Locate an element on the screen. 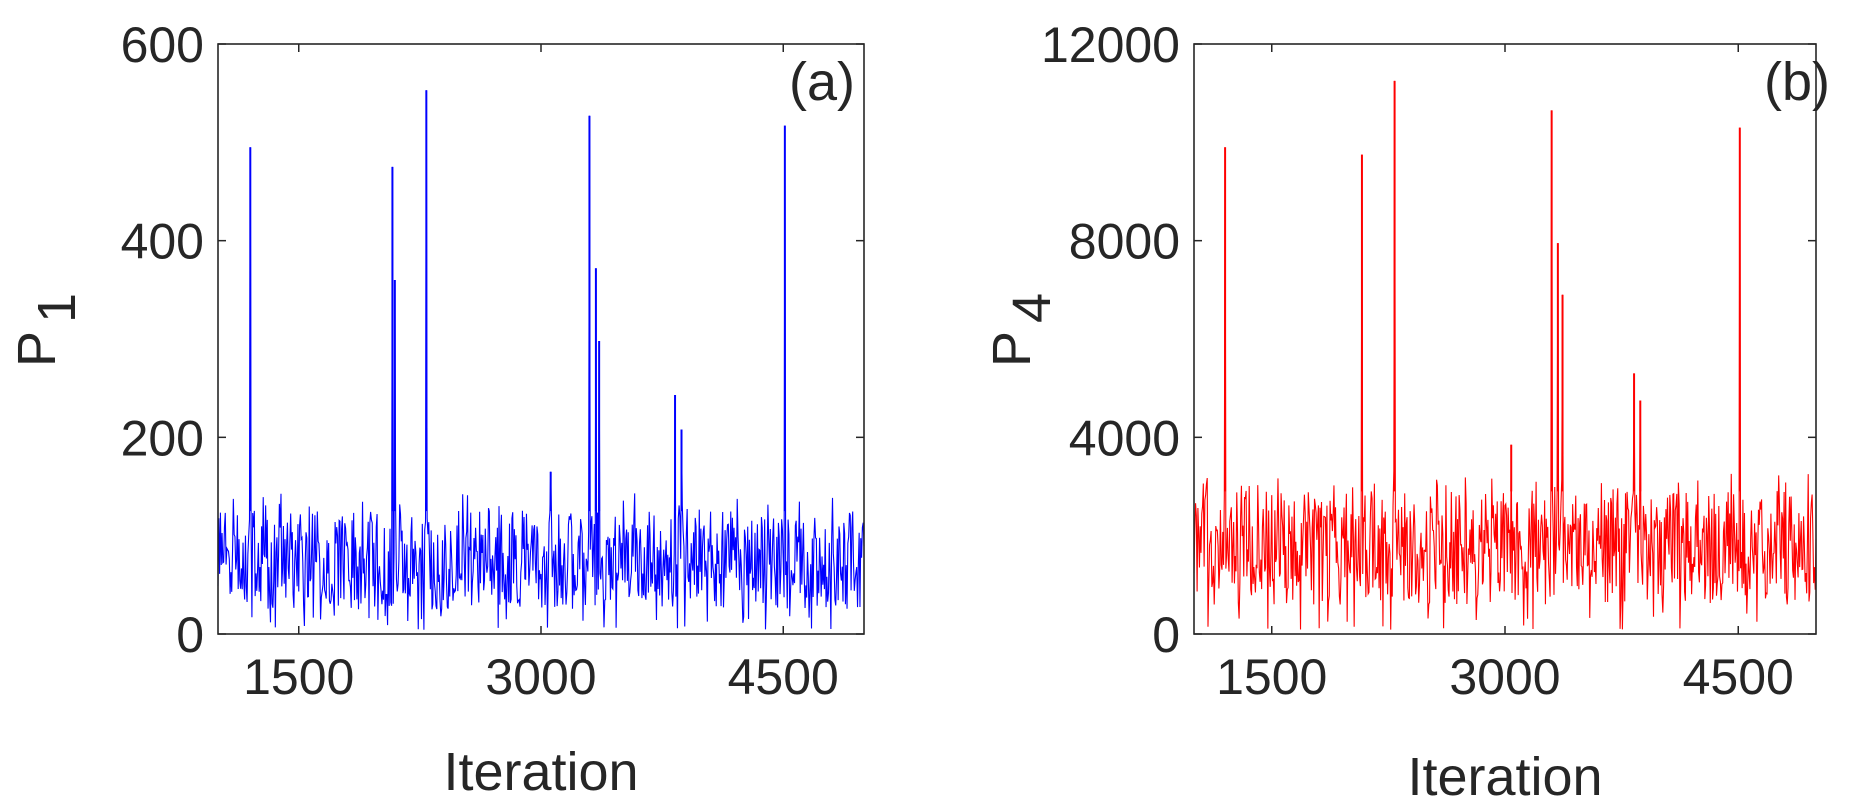  y-tick-label: 600 is located at coordinates (162, 45).